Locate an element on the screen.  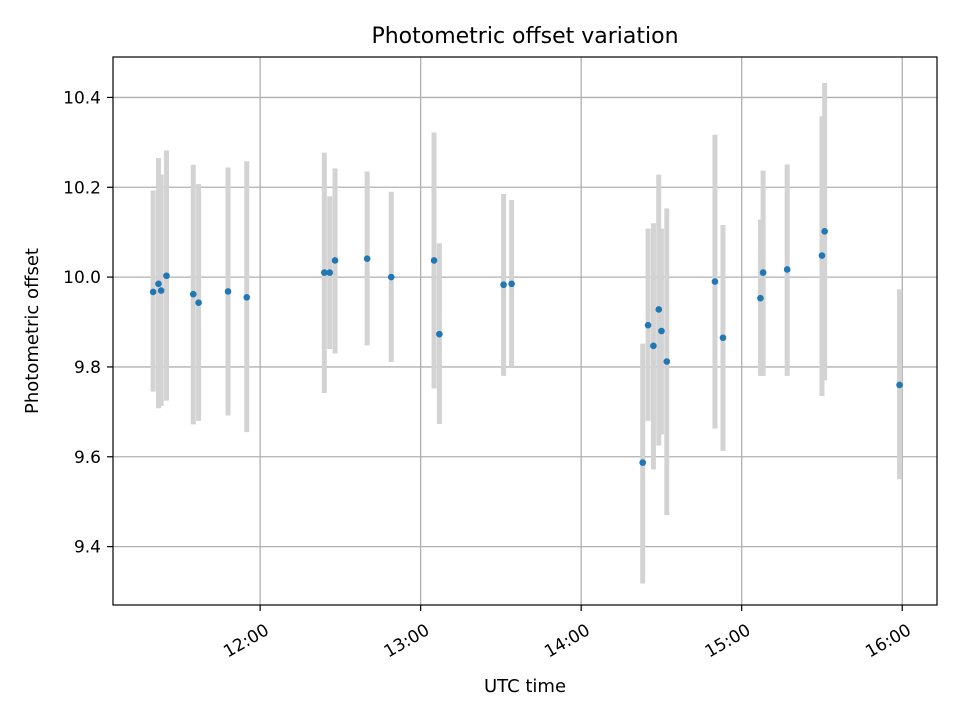
y-axis-label: Photometric offset is located at coordinates (32, 331).